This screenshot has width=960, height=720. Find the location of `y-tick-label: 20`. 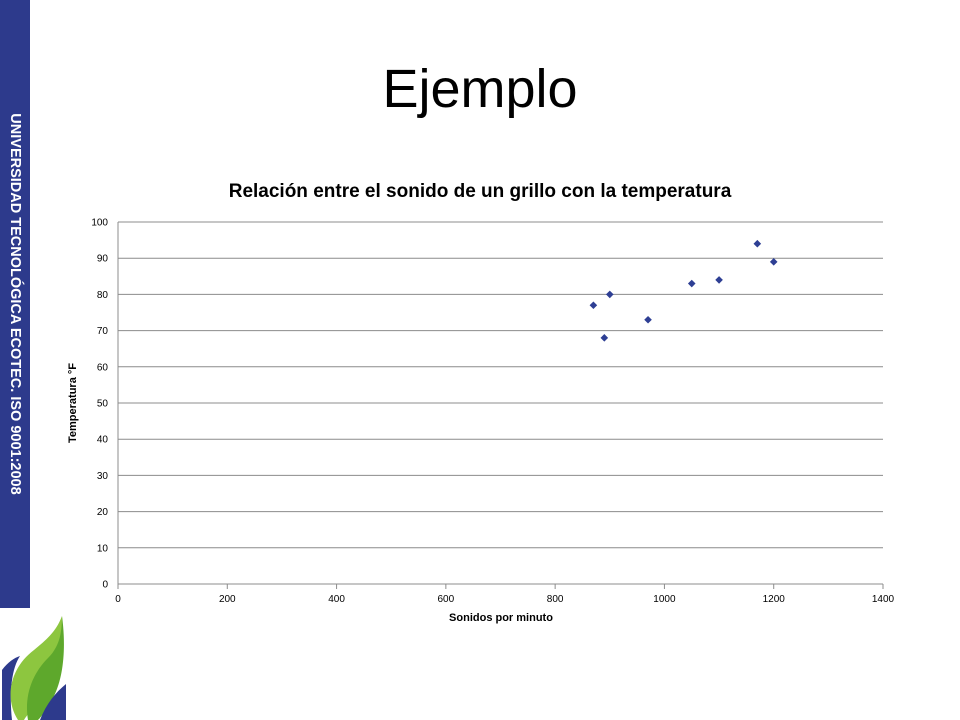

y-tick-label: 20 is located at coordinates (103, 512).